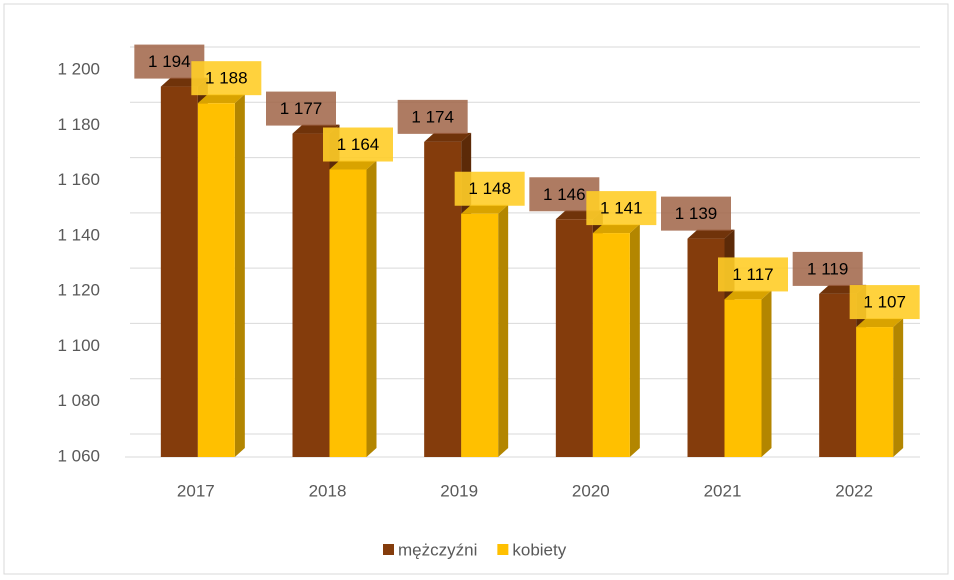 Image resolution: width=954 pixels, height=580 pixels. I want to click on data-label: 1 188, so click(226, 78).